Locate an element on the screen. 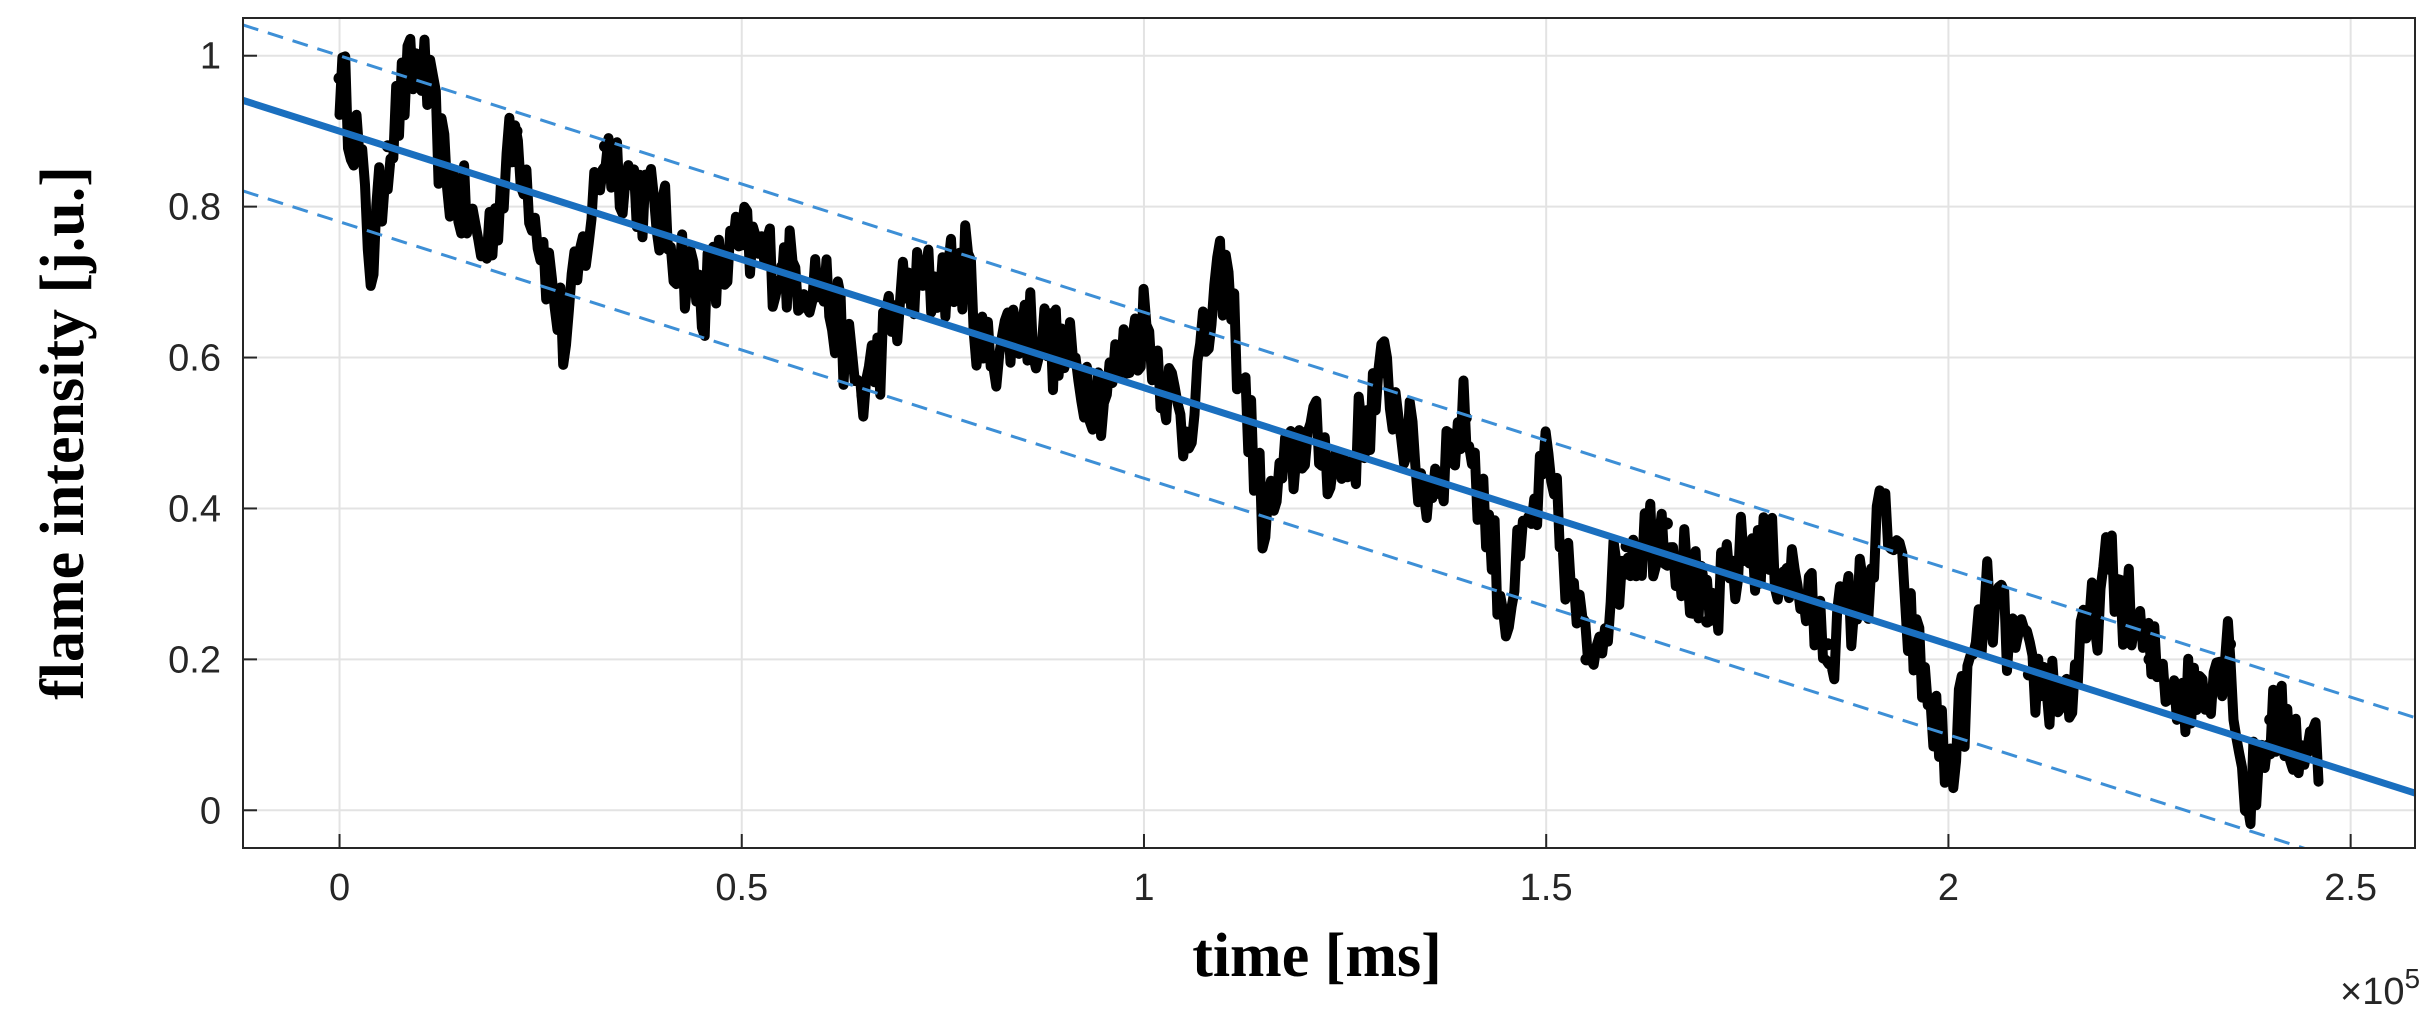  x-tick-label: 0.5 is located at coordinates (741, 888).